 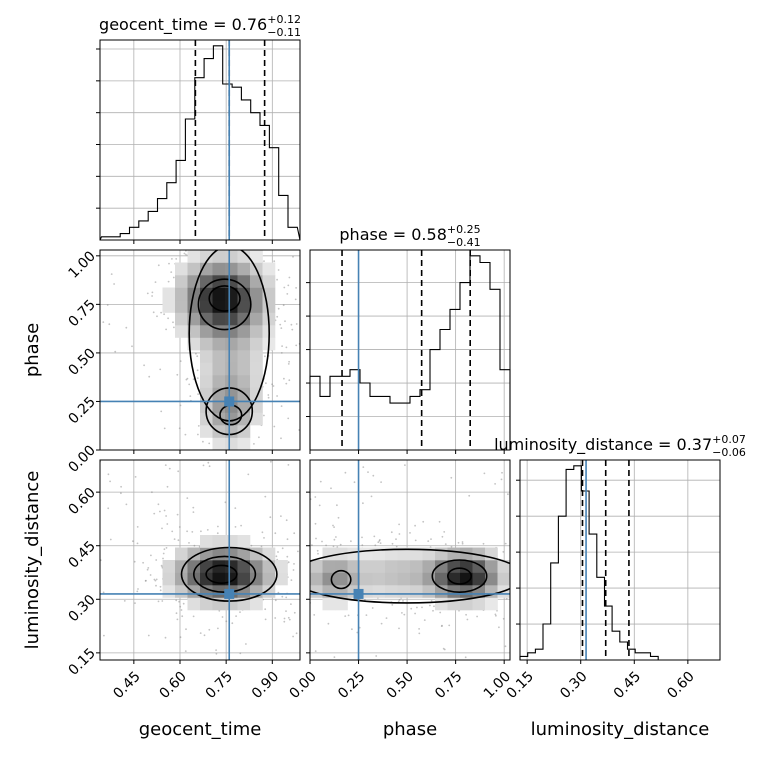 I want to click on tick-label-x-geocent_time: 0.75, so click(x=219, y=685).